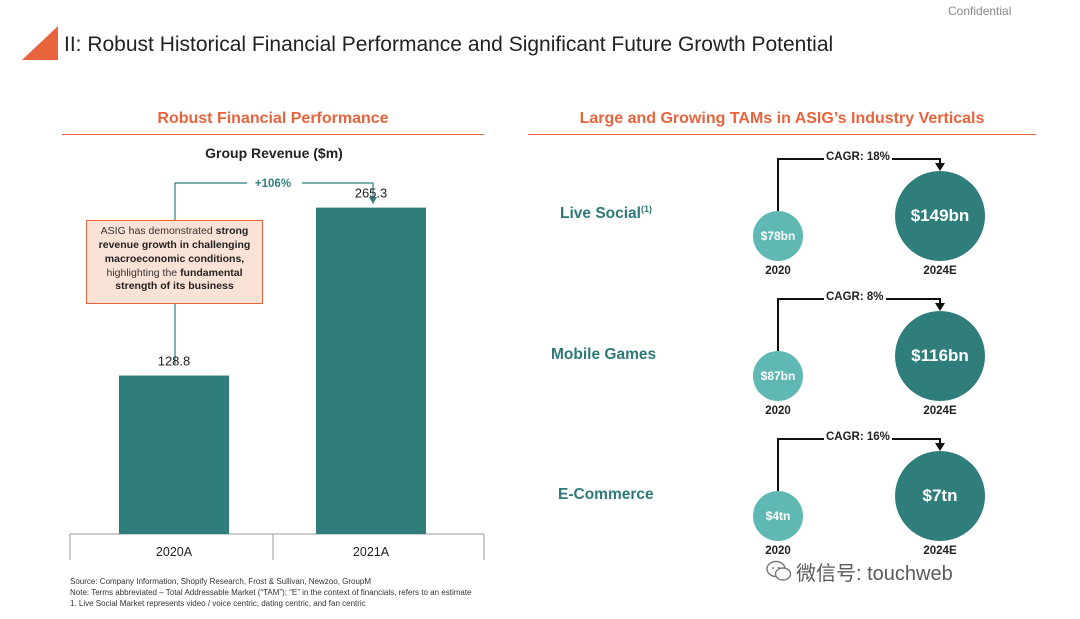  I want to click on confidential-label: Confidential, so click(980, 11).